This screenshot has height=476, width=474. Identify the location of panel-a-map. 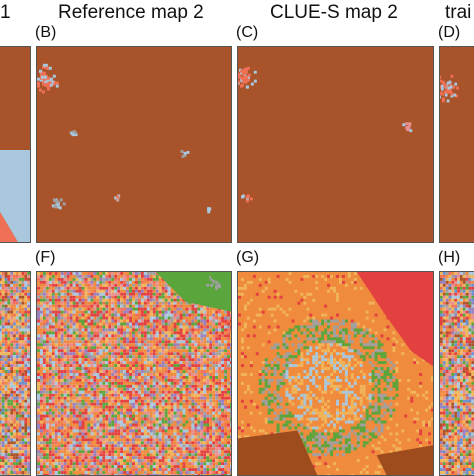
(15, 144).